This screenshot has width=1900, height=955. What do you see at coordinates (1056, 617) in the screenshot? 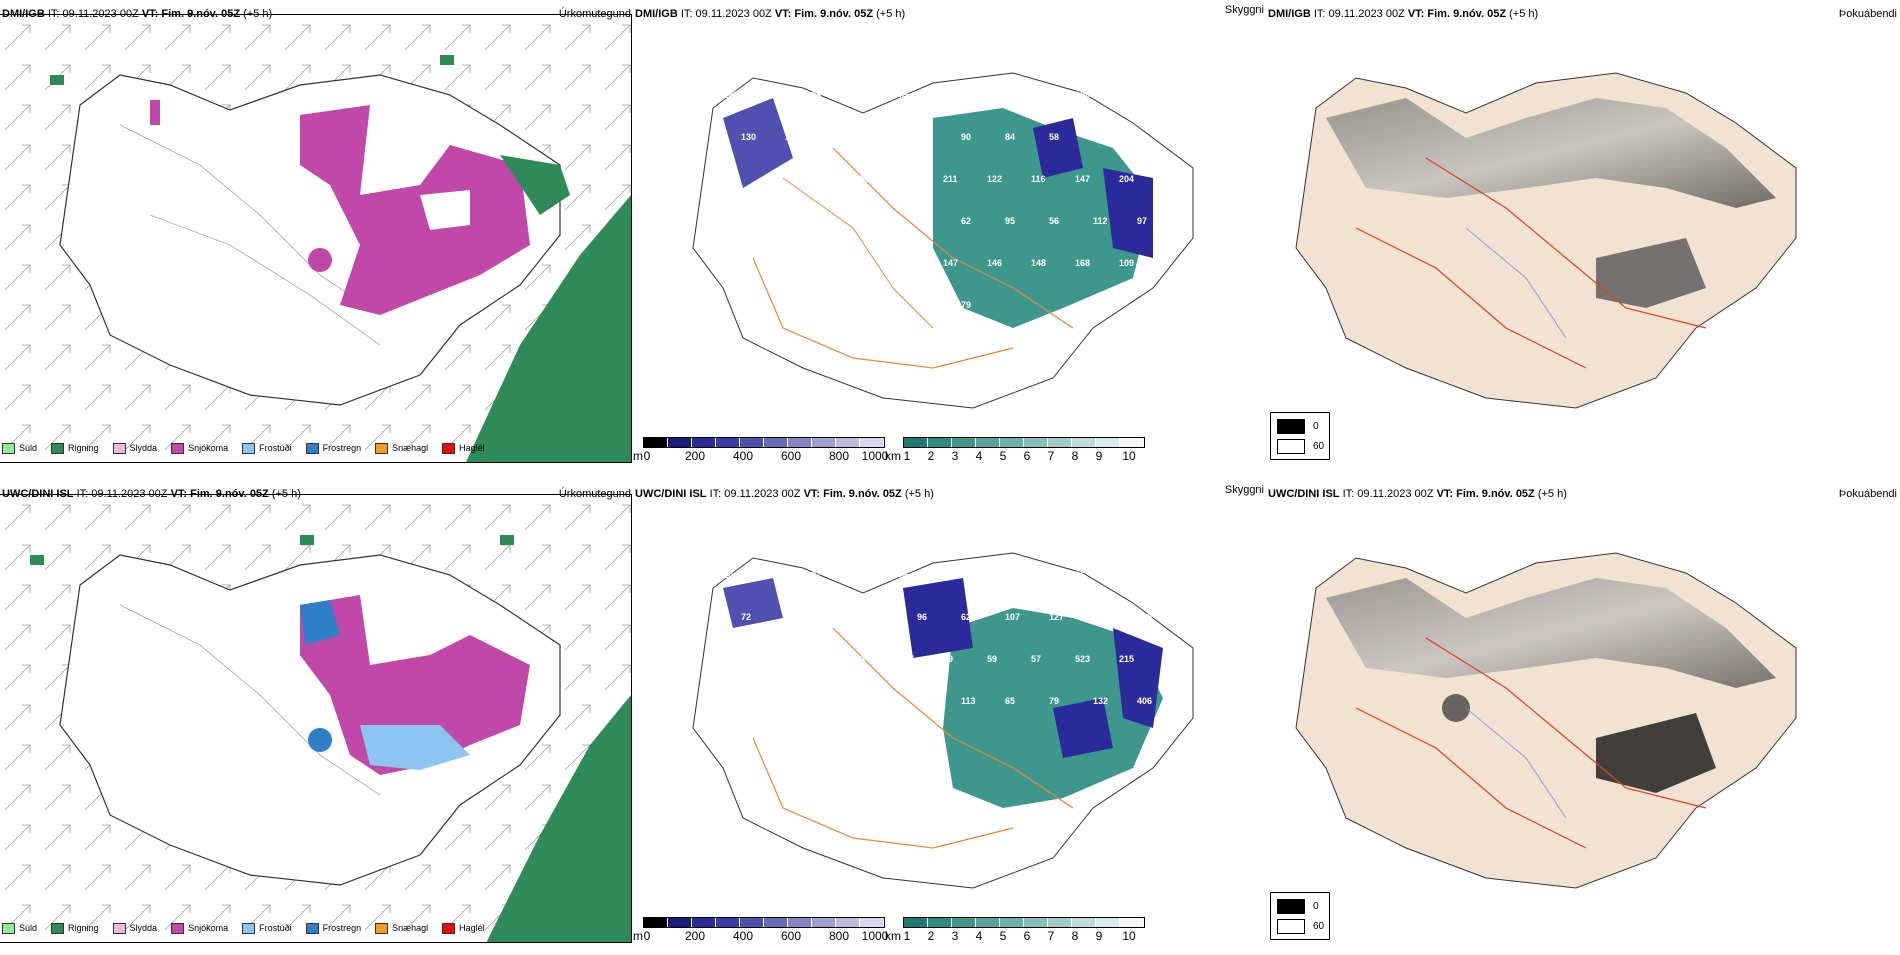
I see `vis-value-label: 127` at bounding box center [1056, 617].